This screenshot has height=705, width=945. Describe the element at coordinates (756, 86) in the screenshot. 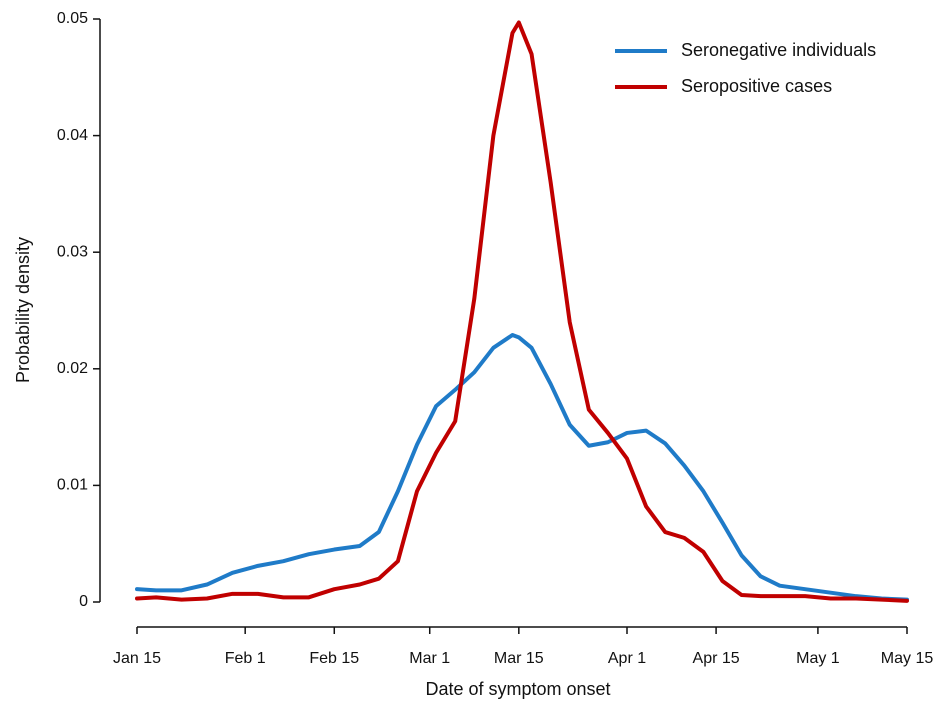

I see `legend-label: Seropositive cases` at that location.